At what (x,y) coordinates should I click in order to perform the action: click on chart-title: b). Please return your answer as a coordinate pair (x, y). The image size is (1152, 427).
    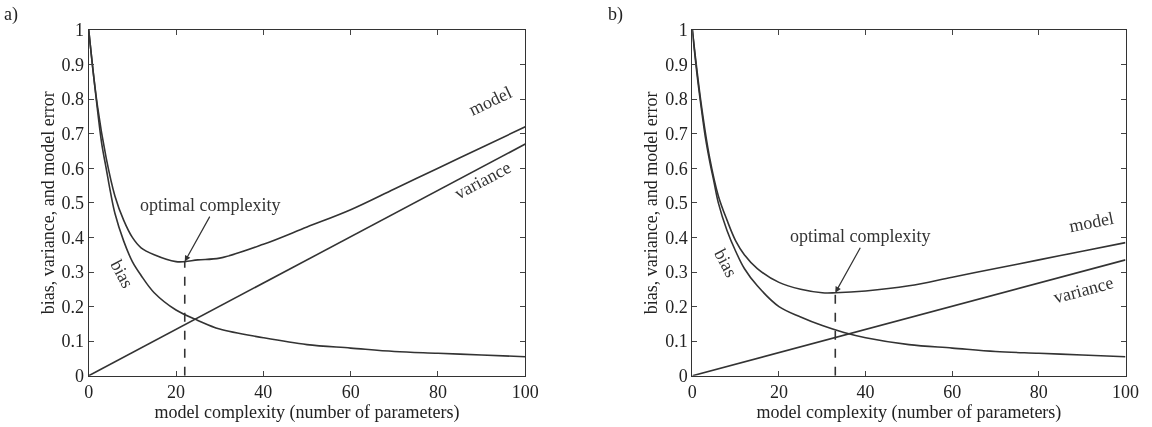
    Looking at the image, I should click on (615, 14).